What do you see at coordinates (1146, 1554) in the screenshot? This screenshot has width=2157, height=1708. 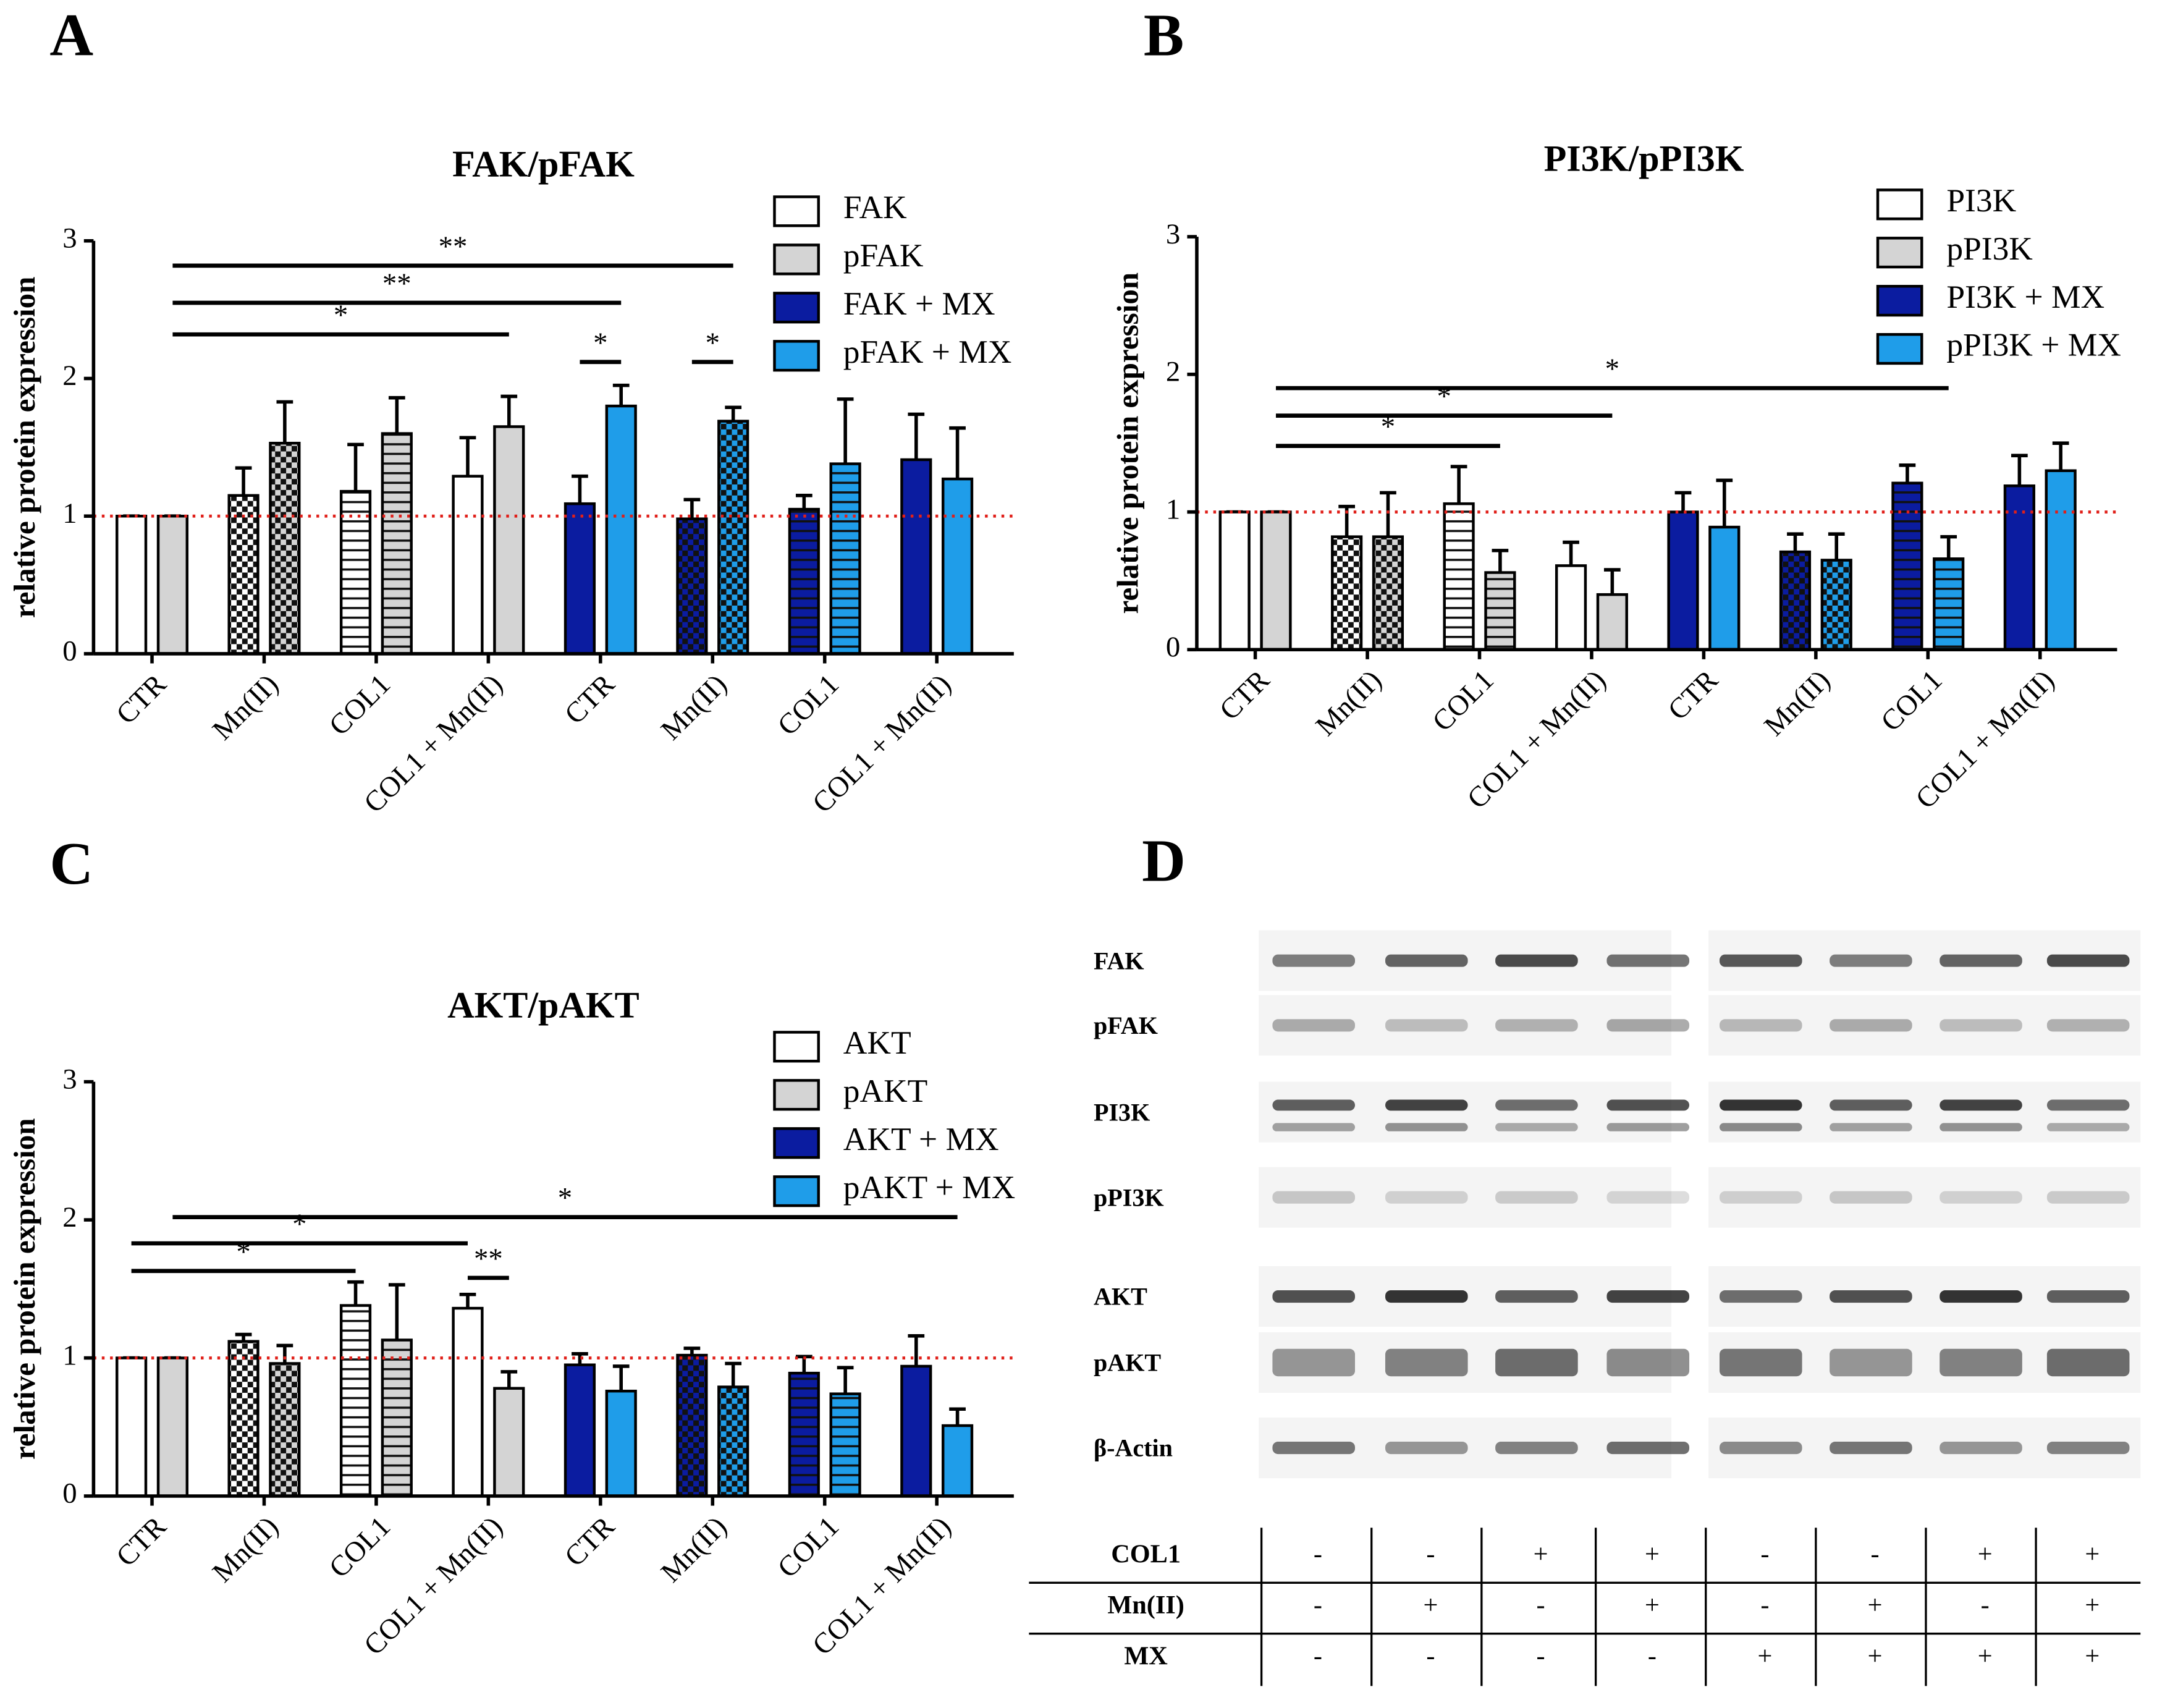 I see `row-label: COL1` at bounding box center [1146, 1554].